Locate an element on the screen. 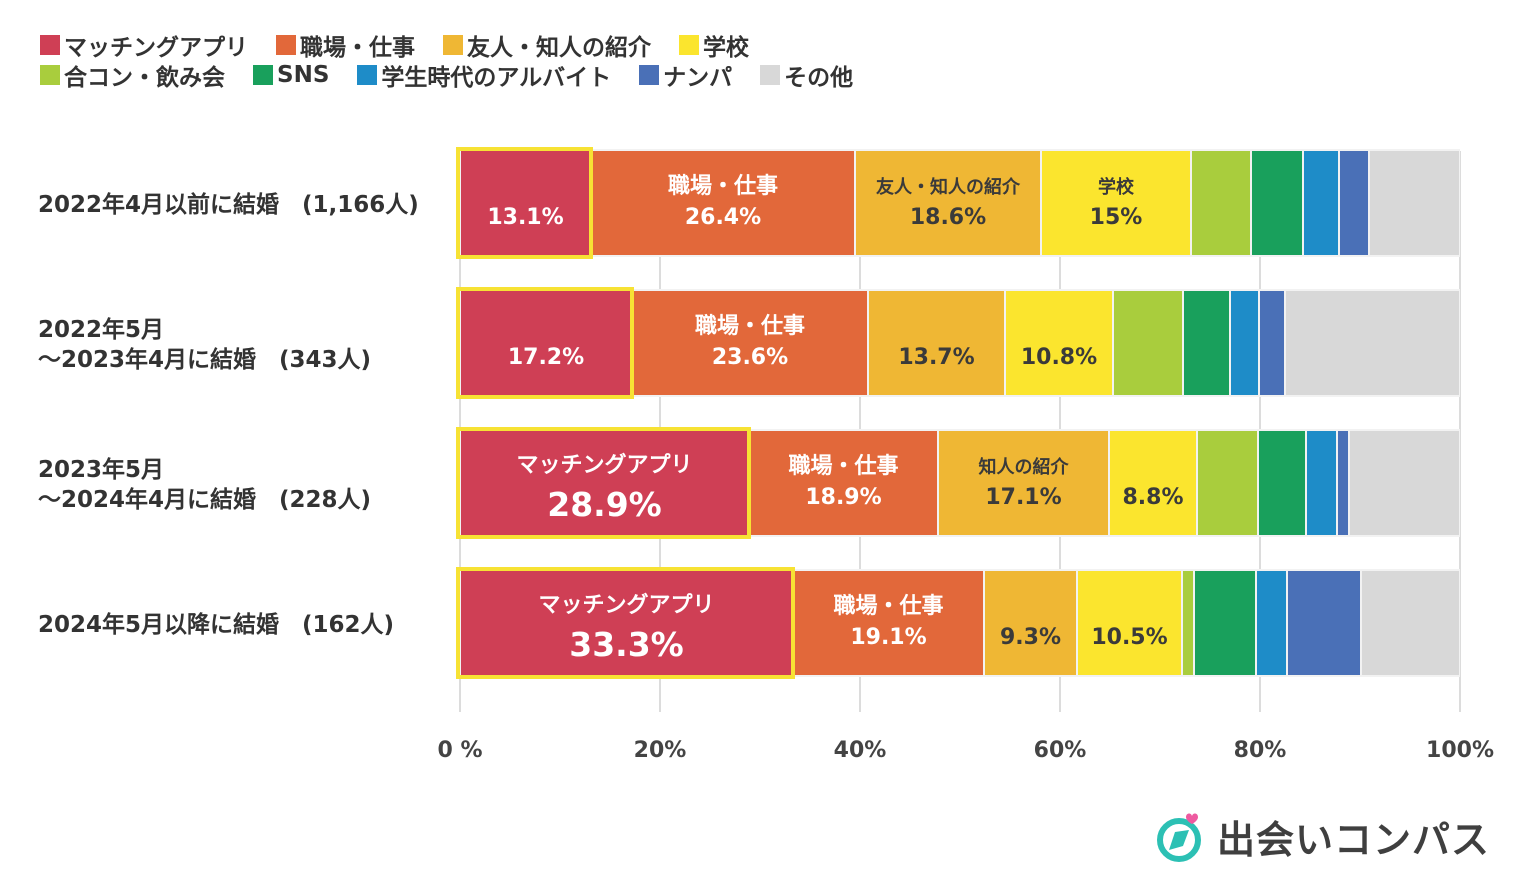 This screenshot has width=1539, height=890. brand-logo: 出会いコンパス is located at coordinates (1322, 836).